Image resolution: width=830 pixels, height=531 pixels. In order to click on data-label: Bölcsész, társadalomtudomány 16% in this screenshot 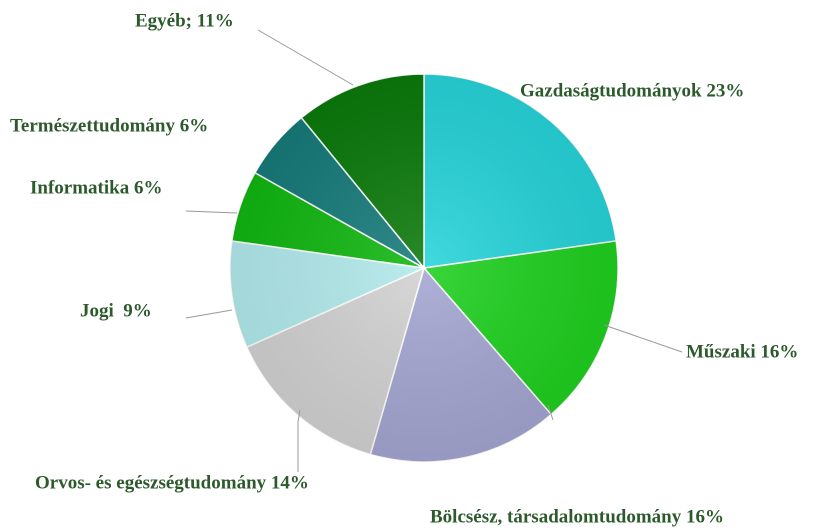, I will do `click(577, 516)`.